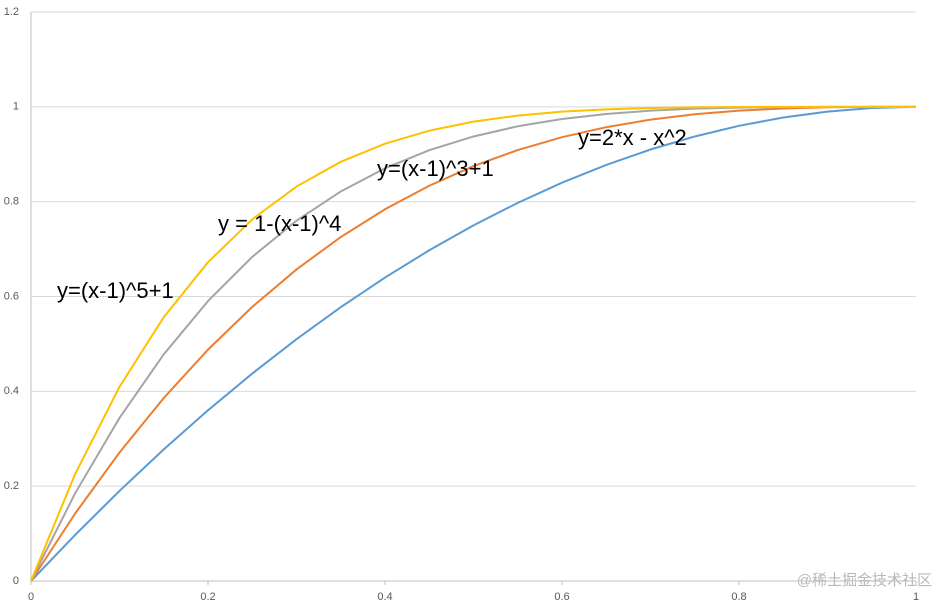  What do you see at coordinates (11, 296) in the screenshot?
I see `y-tick-label: 0.6` at bounding box center [11, 296].